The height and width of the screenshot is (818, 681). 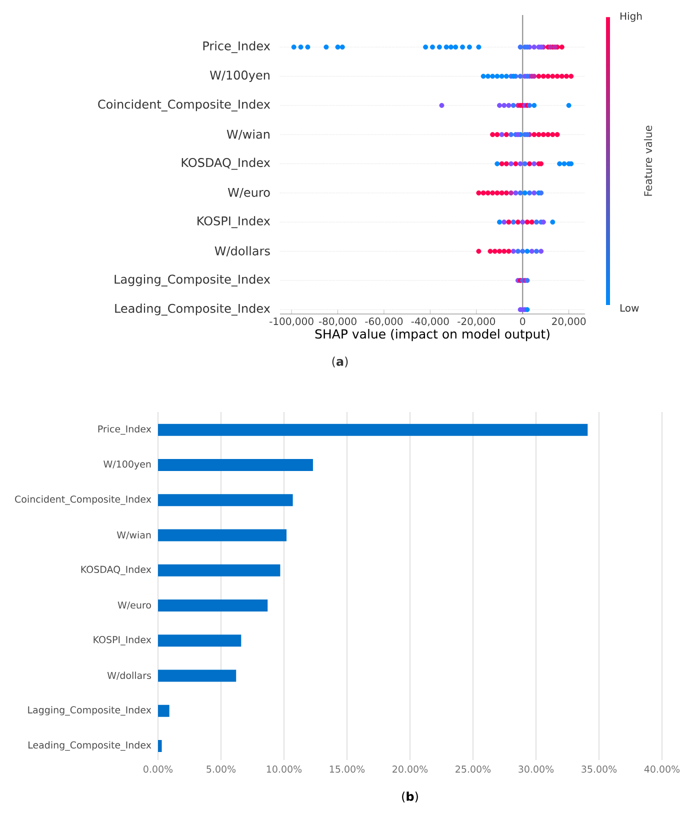 What do you see at coordinates (158, 769) in the screenshot?
I see `x-tick-label: 0.00%` at bounding box center [158, 769].